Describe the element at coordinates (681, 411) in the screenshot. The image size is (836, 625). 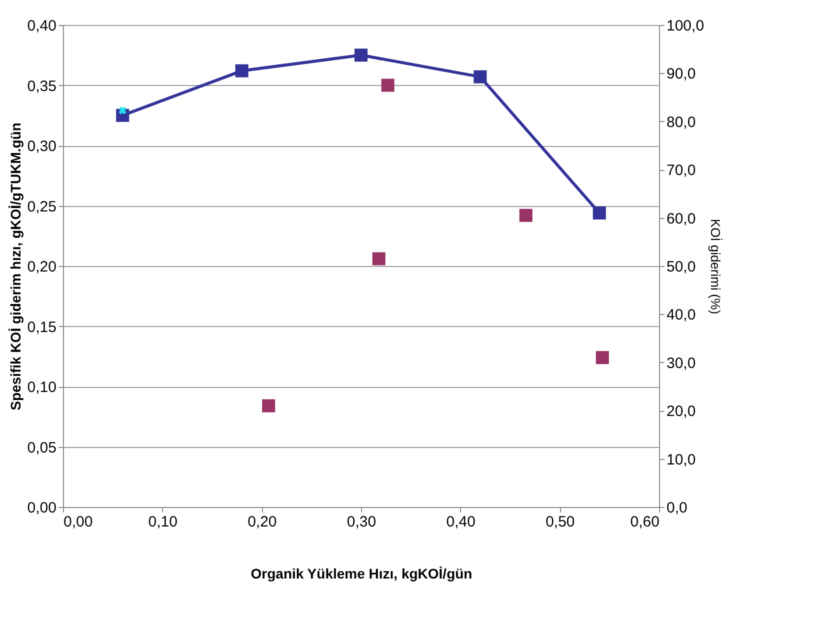
I see `y2-tick-label: 20,0` at that location.